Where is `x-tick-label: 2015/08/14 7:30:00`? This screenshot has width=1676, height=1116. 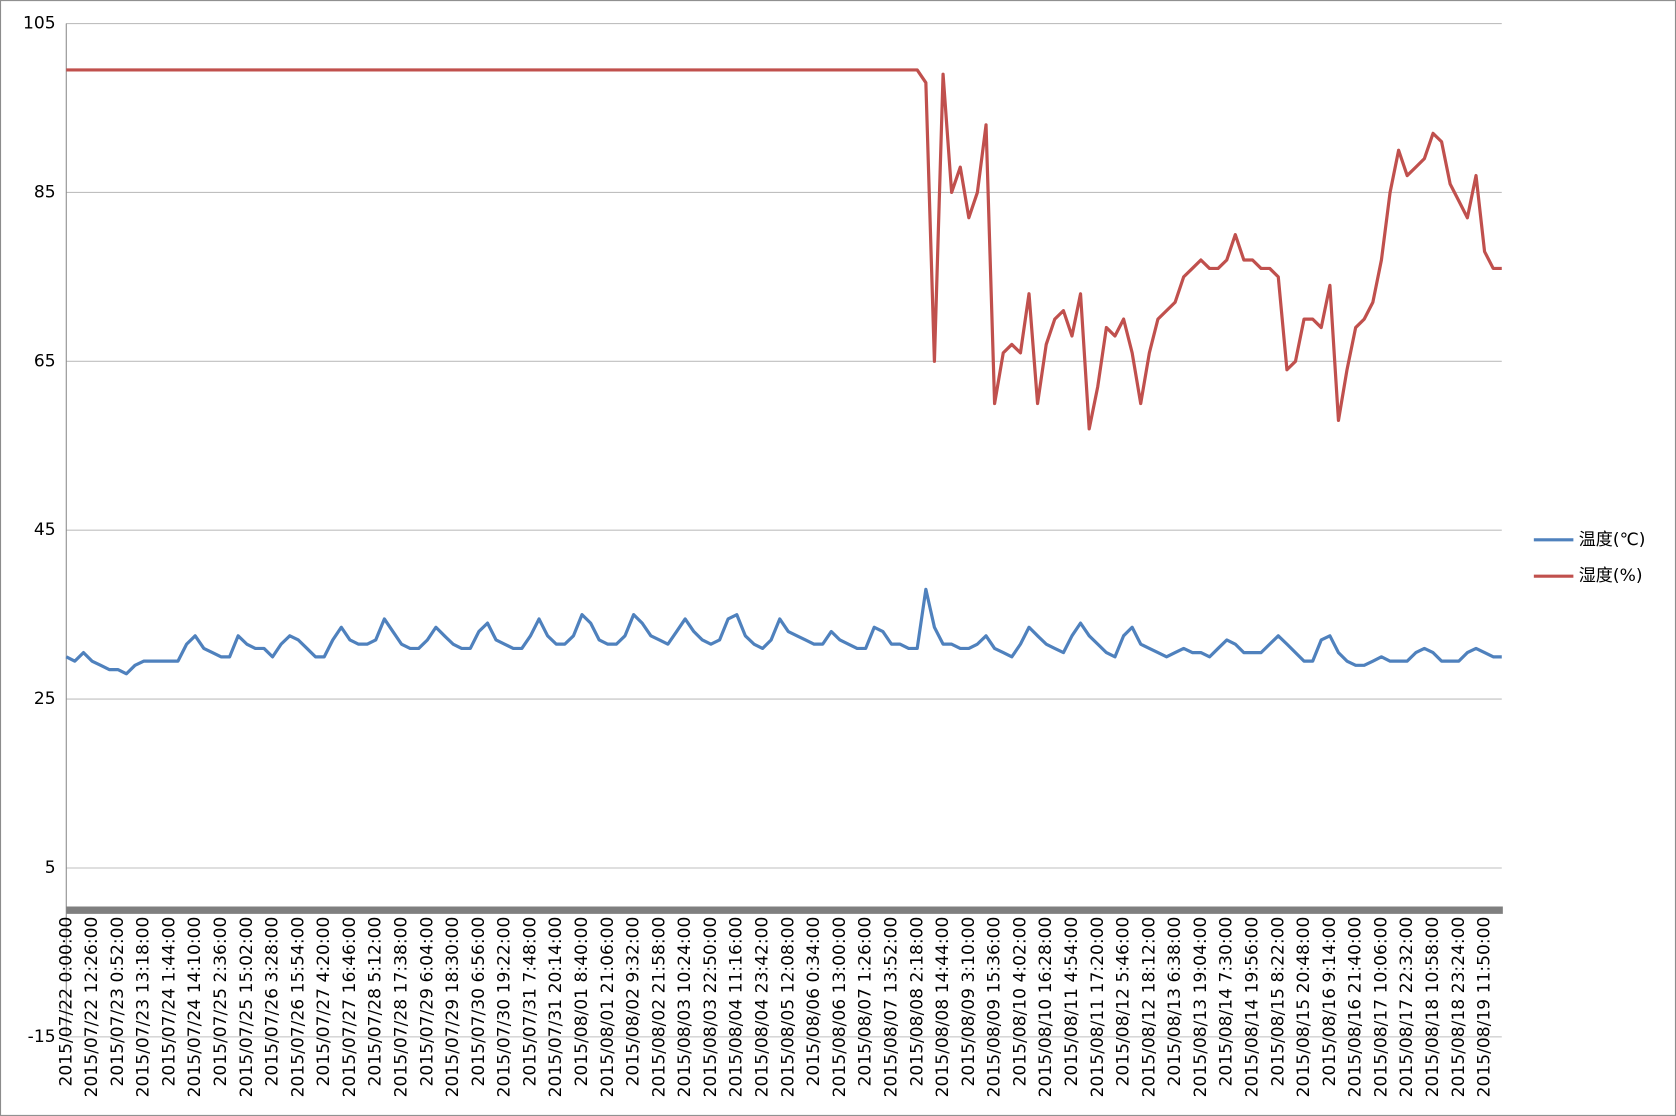
x-tick-label: 2015/08/14 7:30:00 is located at coordinates (1227, 1002).